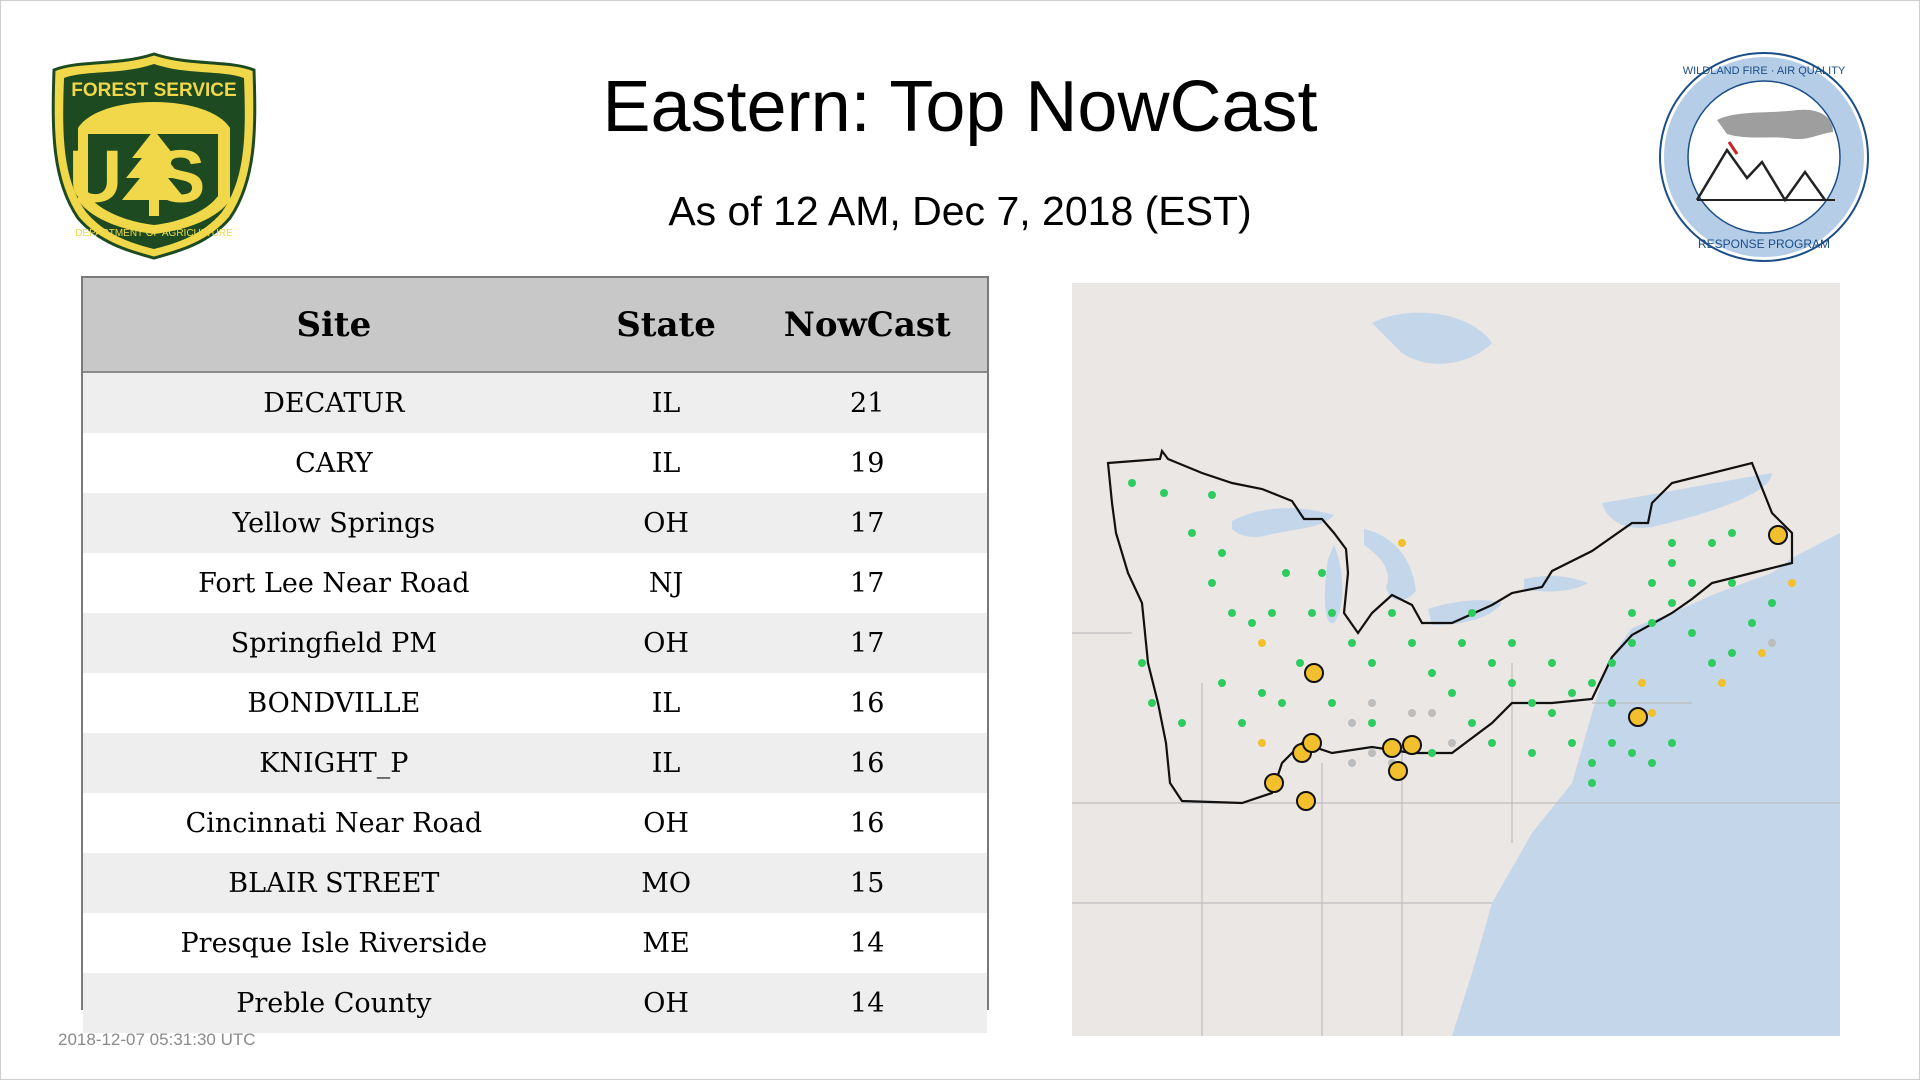 The width and height of the screenshot is (1920, 1080). I want to click on column-header-nowcast: NowCast, so click(867, 324).